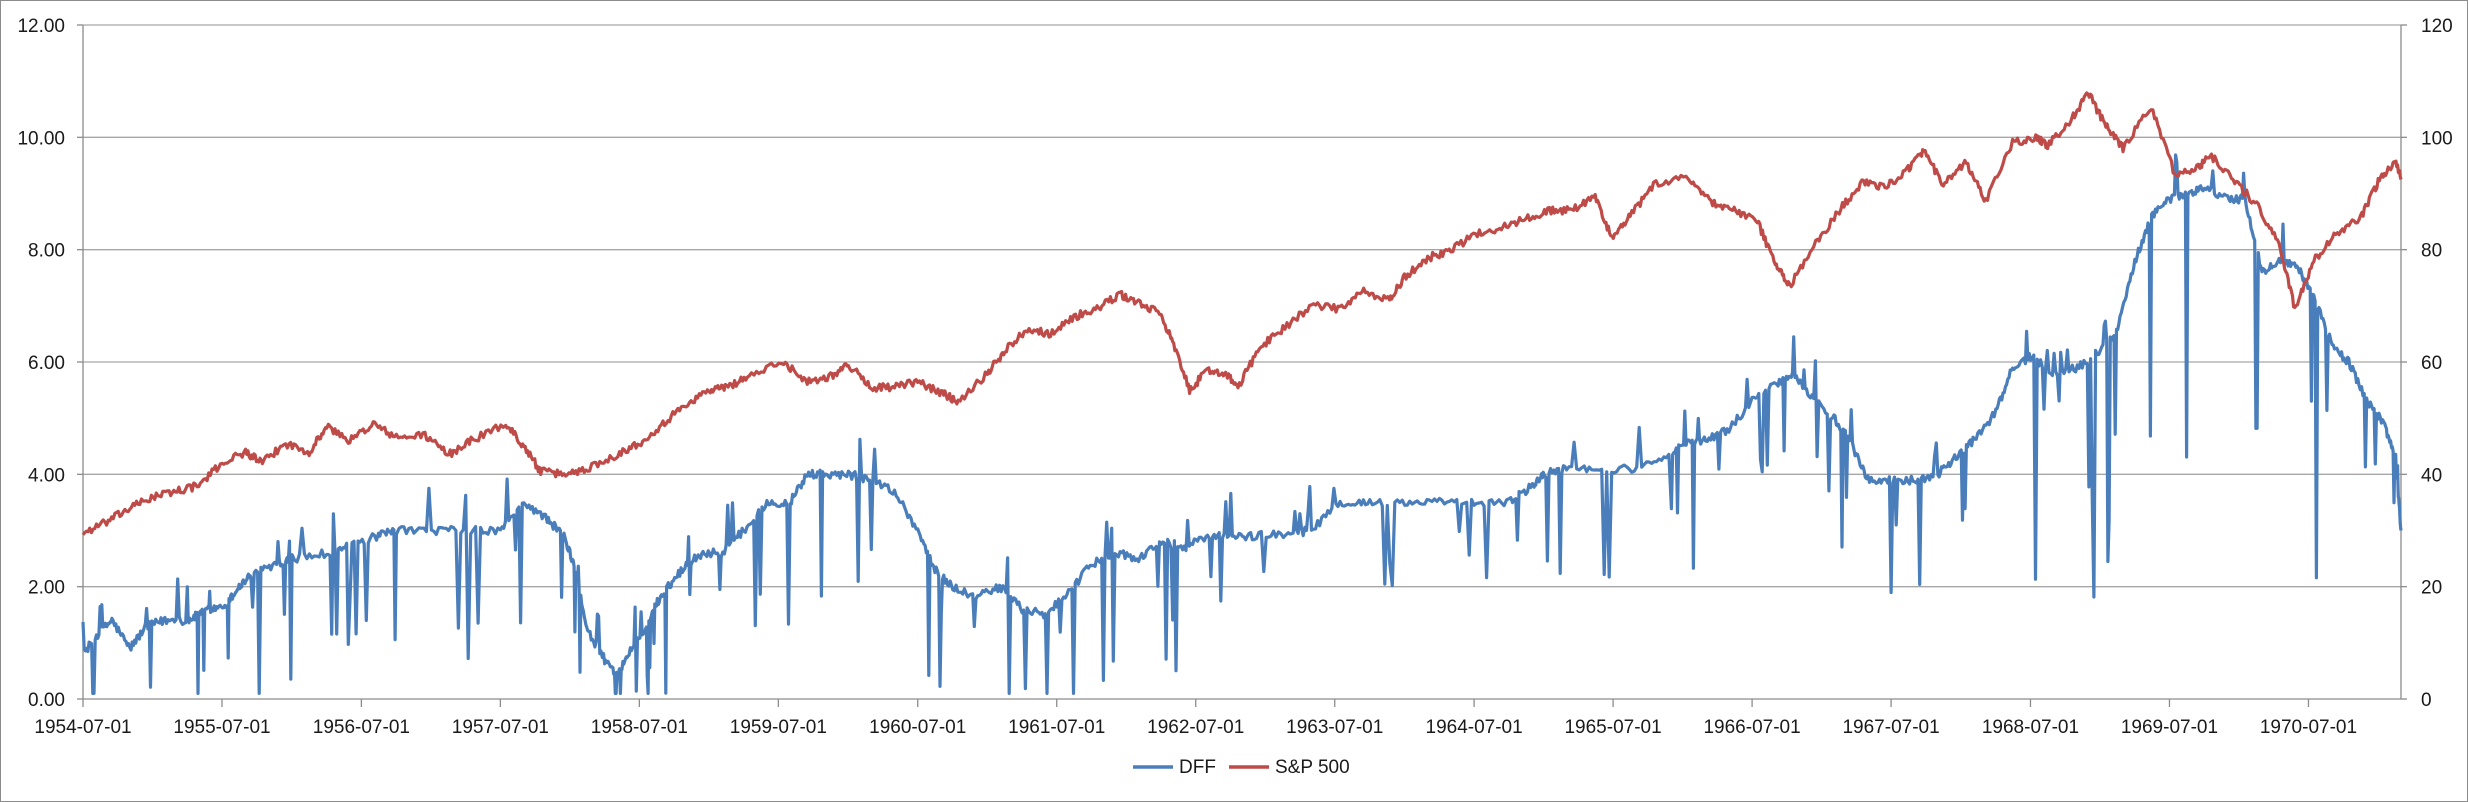  What do you see at coordinates (2437, 138) in the screenshot?
I see `y-right-tick-label: 100` at bounding box center [2437, 138].